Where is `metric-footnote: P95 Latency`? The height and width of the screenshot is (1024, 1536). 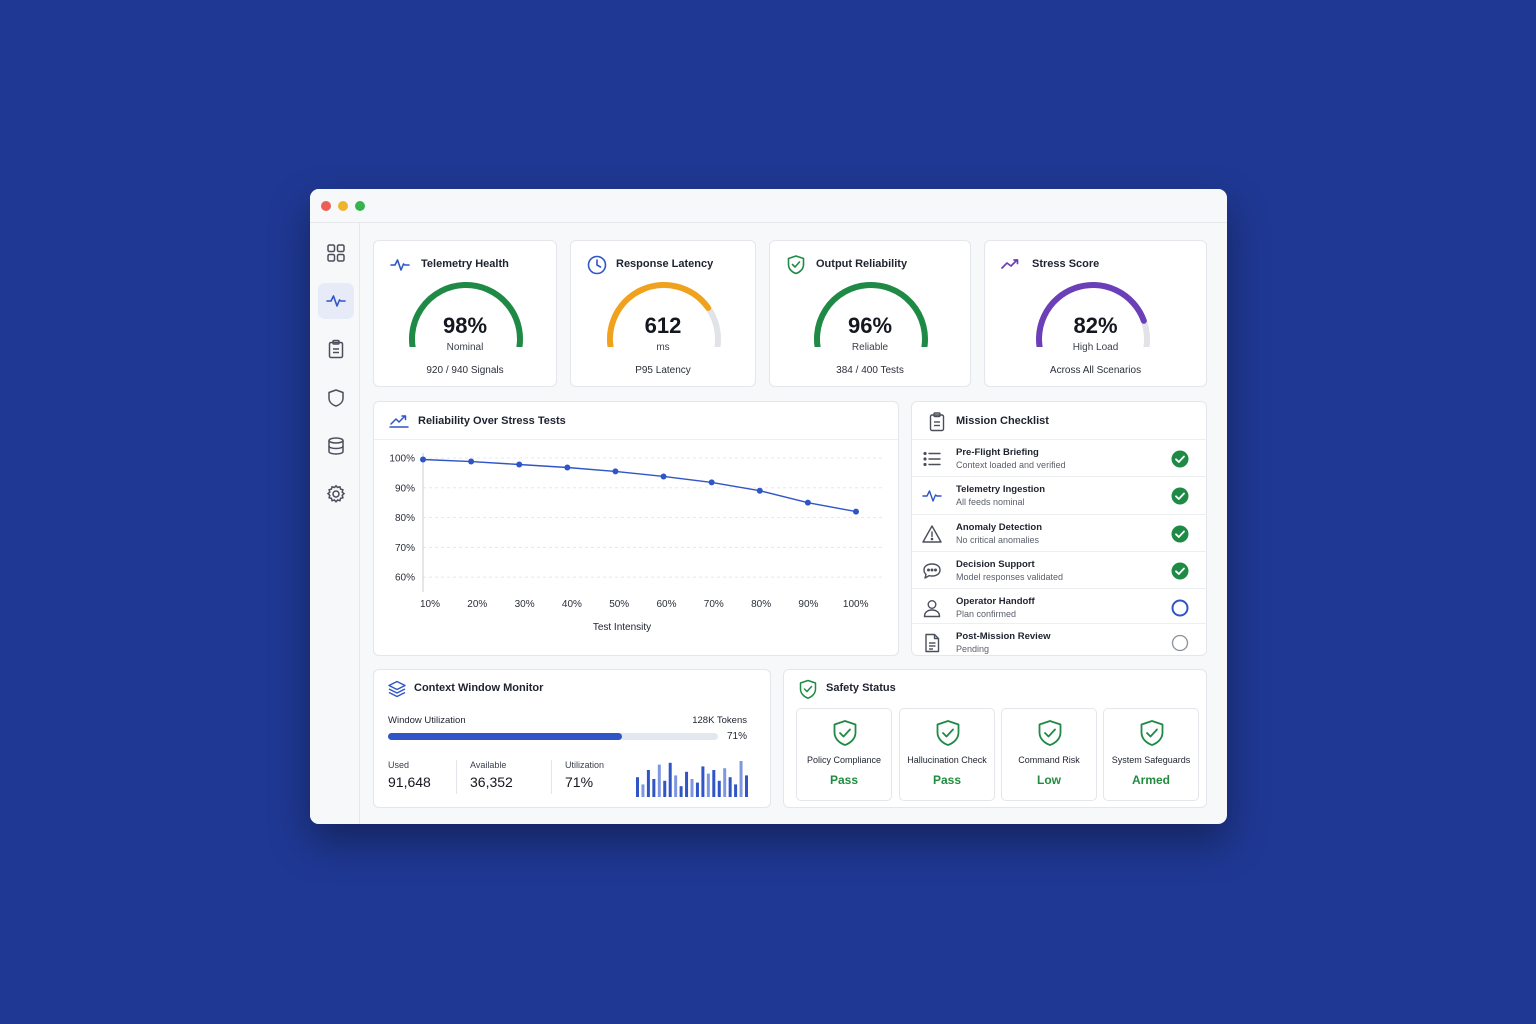 metric-footnote: P95 Latency is located at coordinates (663, 370).